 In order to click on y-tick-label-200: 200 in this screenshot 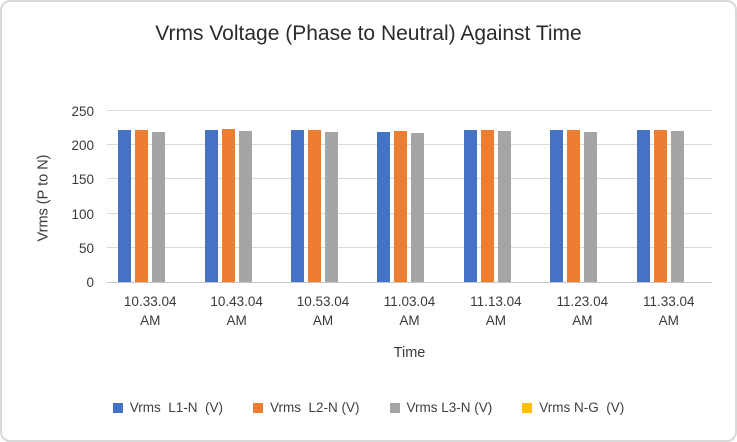, I will do `click(82, 146)`.